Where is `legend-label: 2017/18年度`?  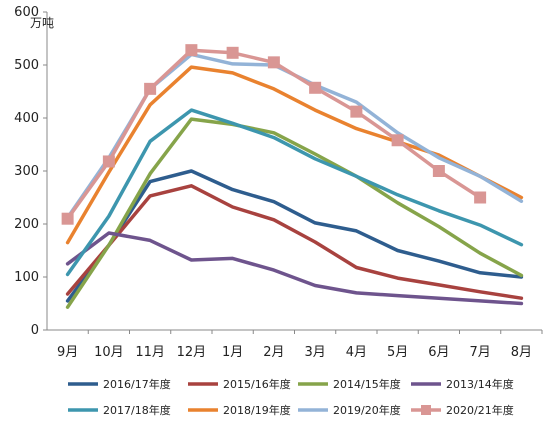
legend-label: 2017/18年度 is located at coordinates (137, 410).